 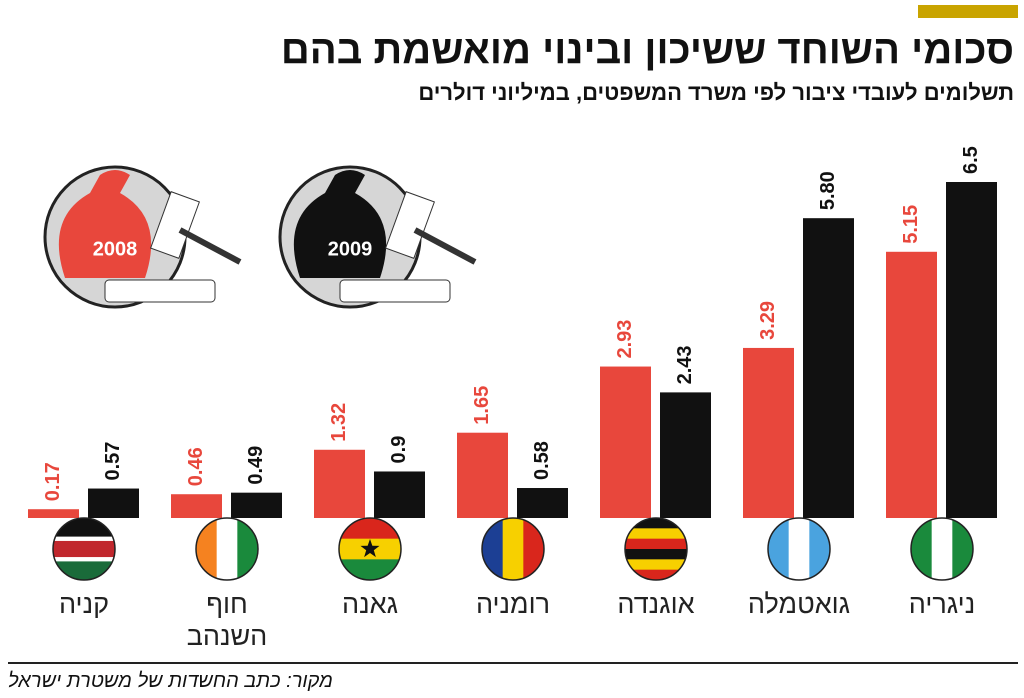 What do you see at coordinates (115, 249) in the screenshot?
I see `legend-label: 2008` at bounding box center [115, 249].